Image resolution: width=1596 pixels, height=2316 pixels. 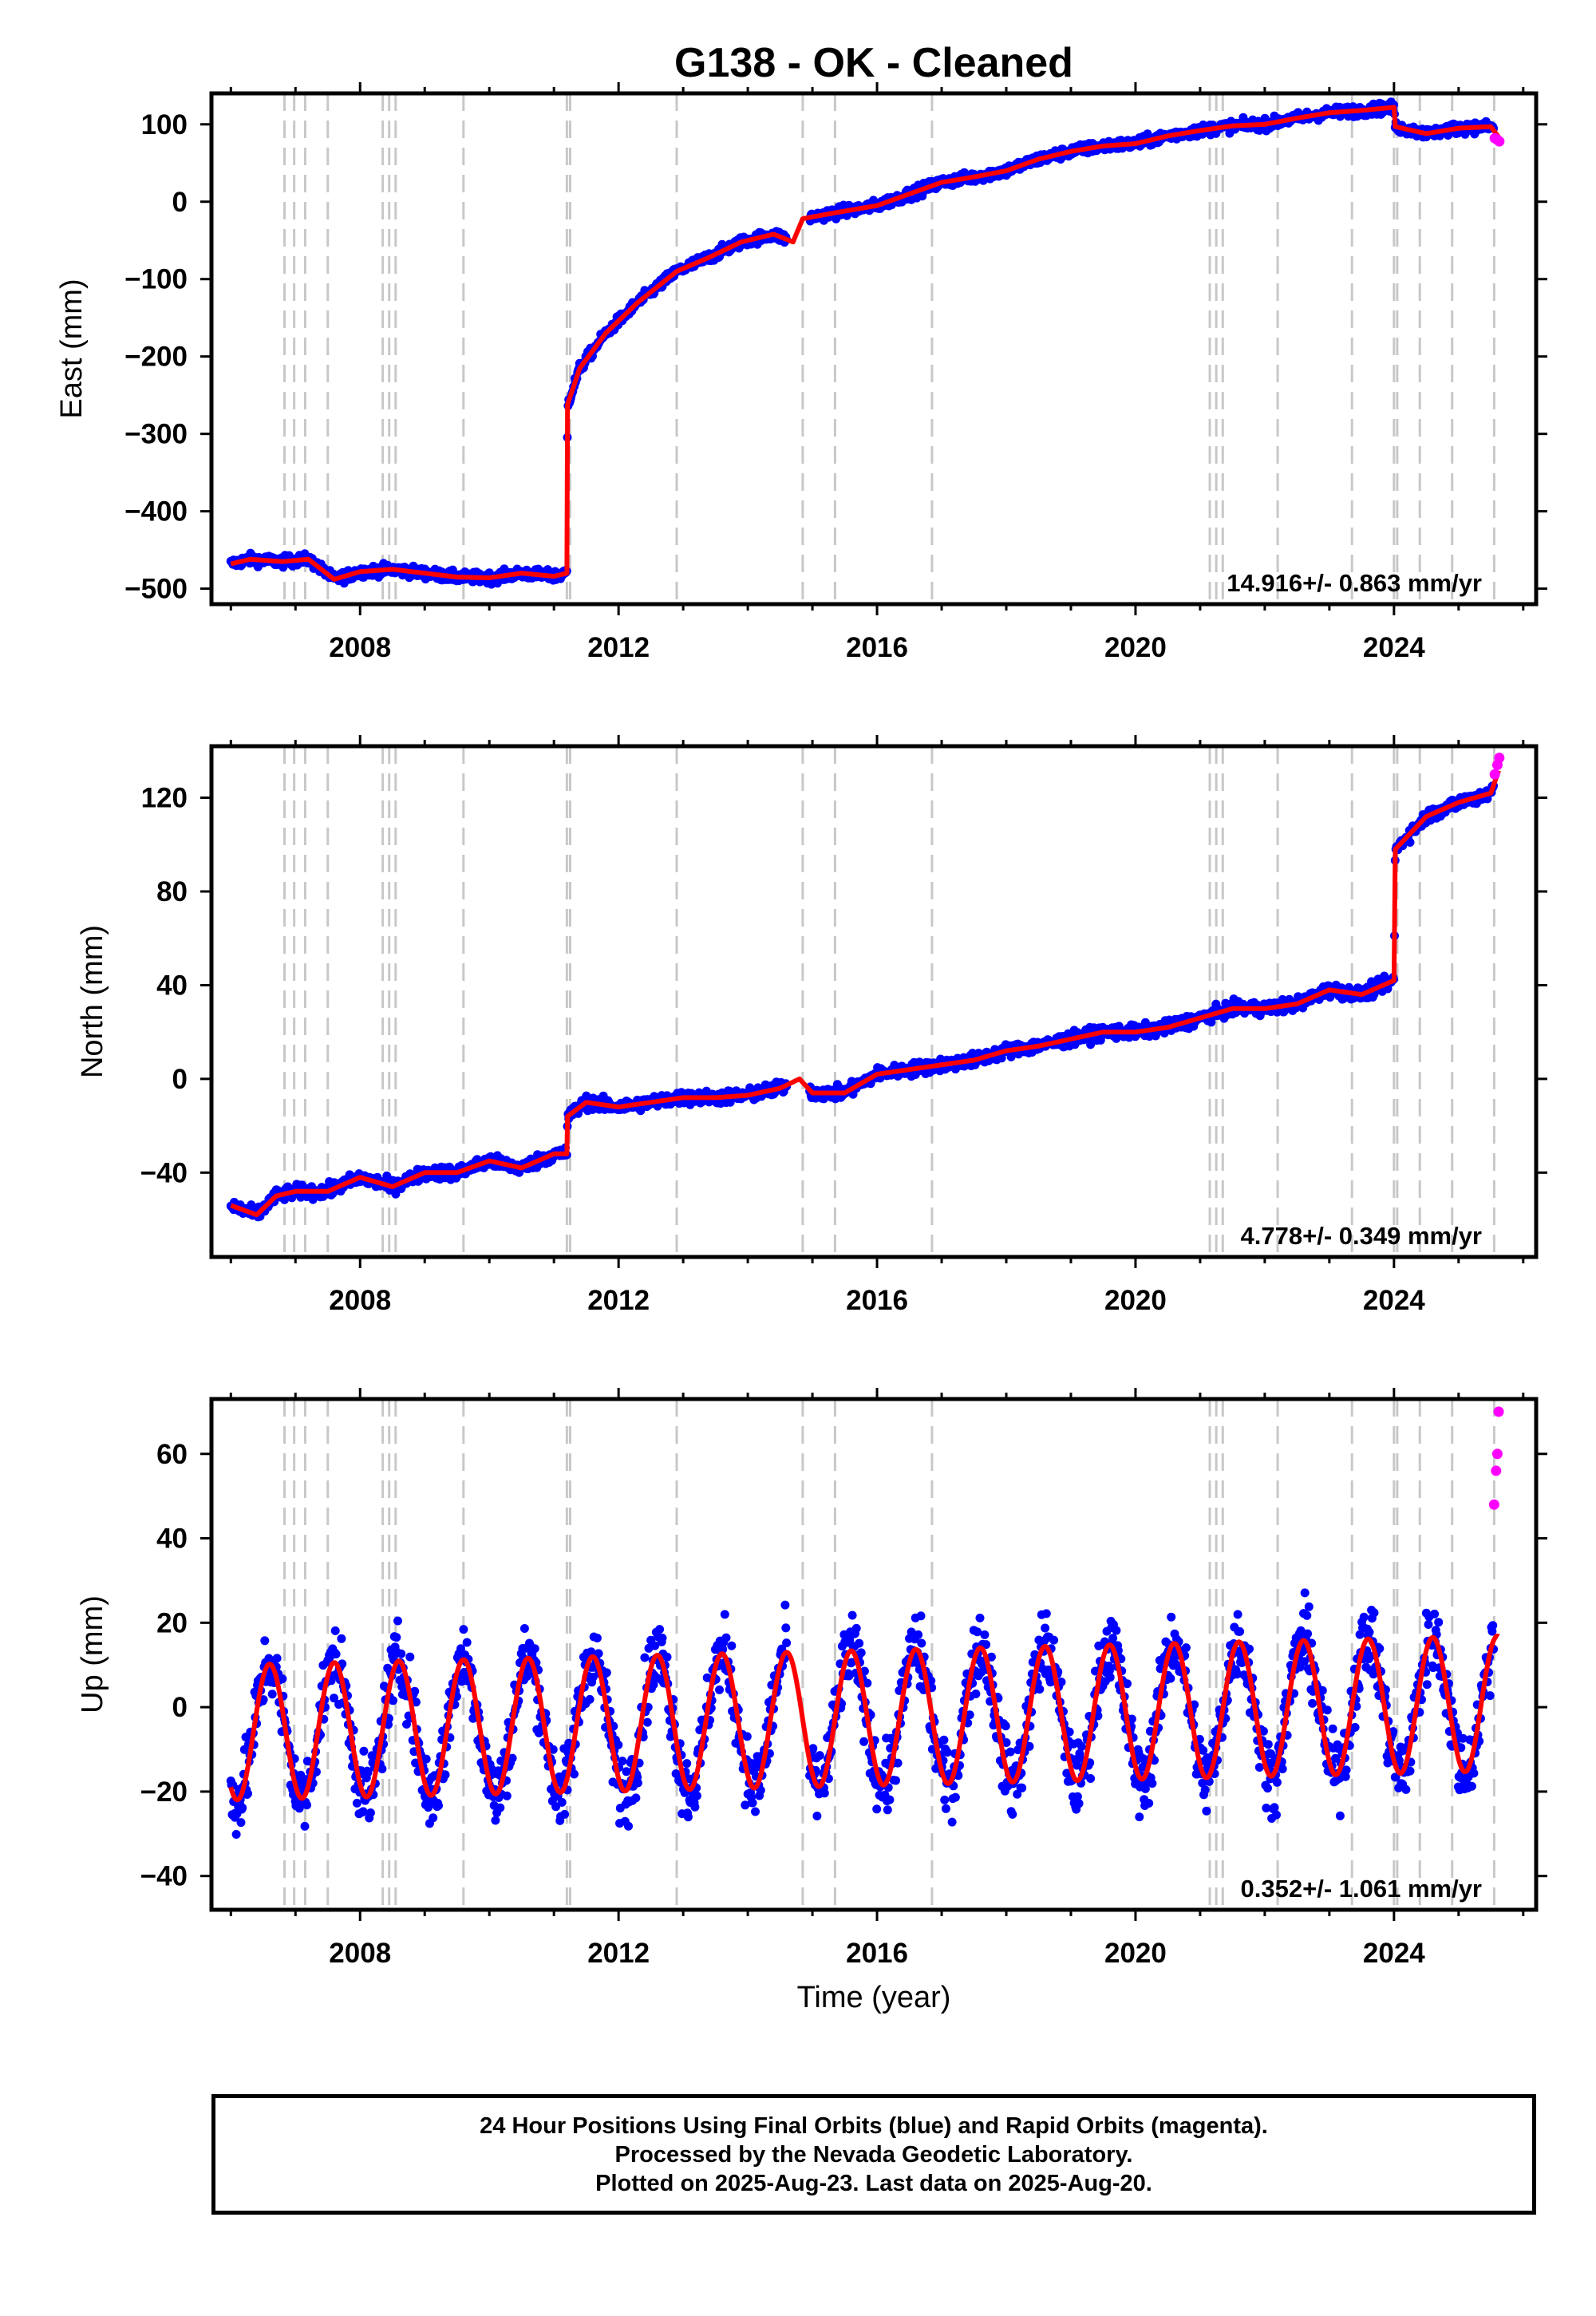 I want to click on y-tick-label: −400, so click(x=156, y=512).